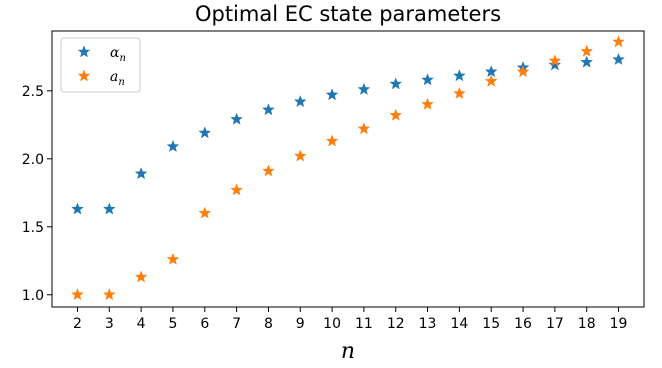 This screenshot has height=368, width=662. Describe the element at coordinates (33, 92) in the screenshot. I see `y-tick-label: 2.5` at that location.